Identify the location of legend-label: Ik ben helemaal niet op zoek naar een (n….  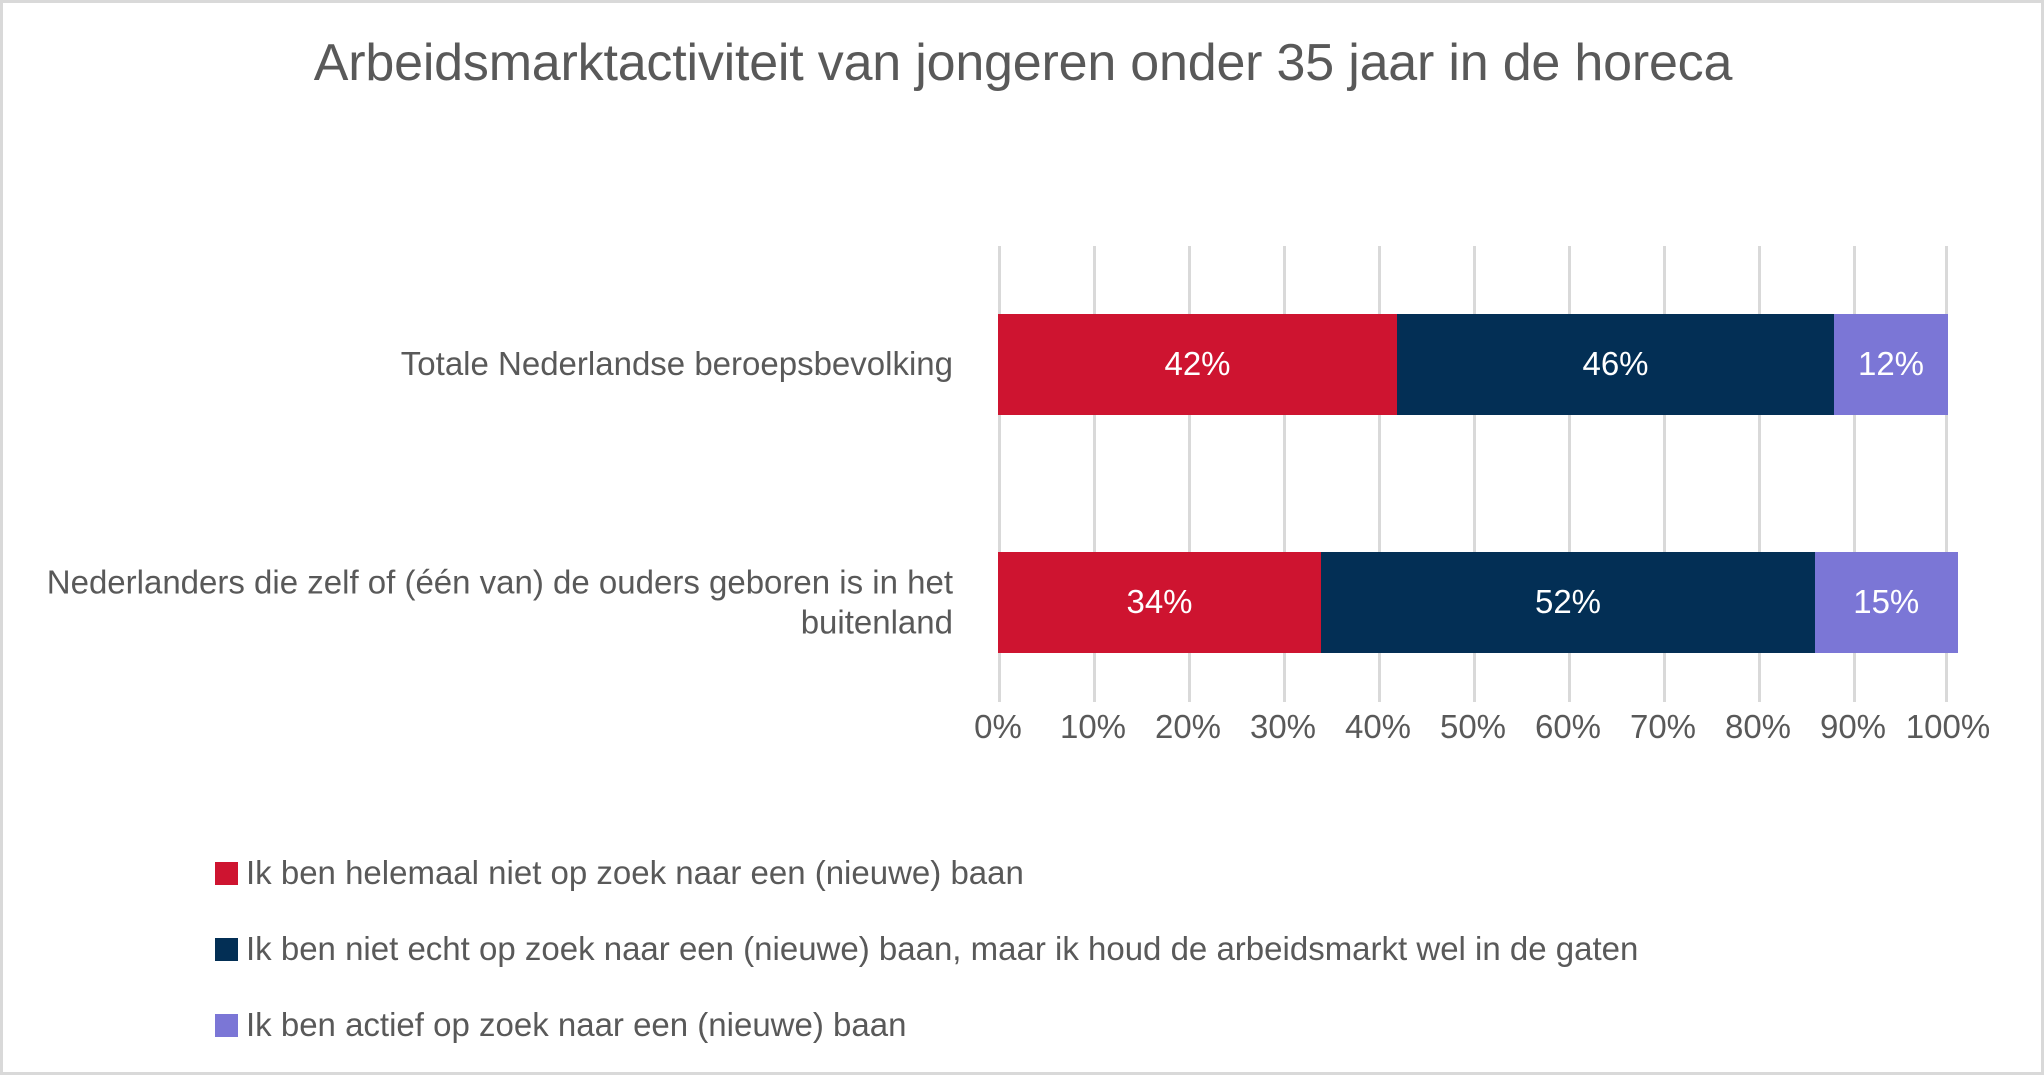
(635, 872).